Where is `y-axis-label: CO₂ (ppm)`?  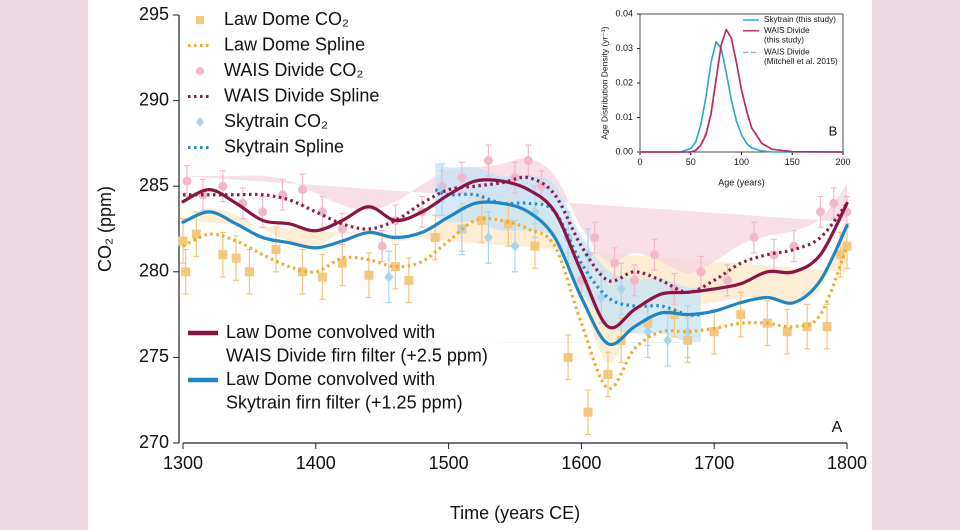 y-axis-label: CO₂ (ppm) is located at coordinates (105, 229).